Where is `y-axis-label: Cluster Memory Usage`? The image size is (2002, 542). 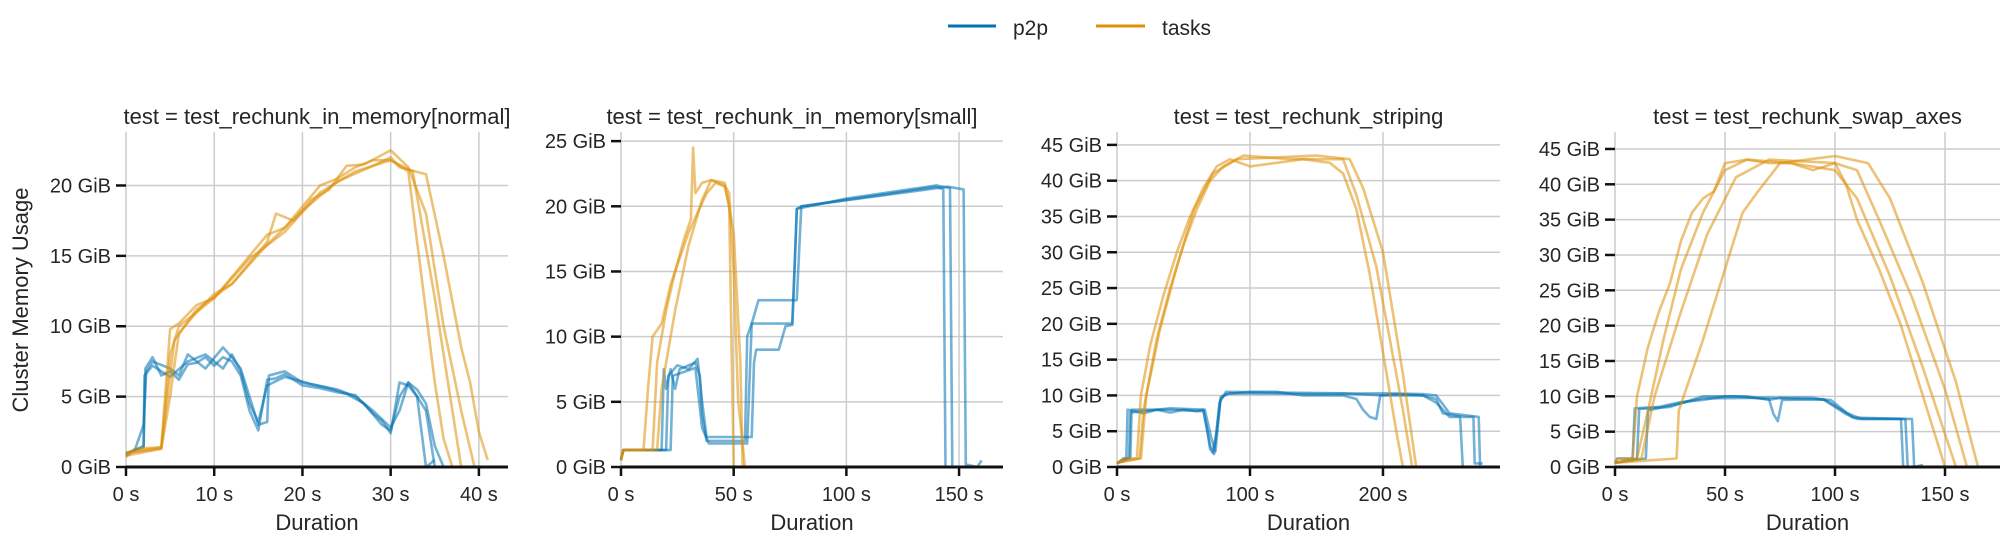
y-axis-label: Cluster Memory Usage is located at coordinates (20, 300).